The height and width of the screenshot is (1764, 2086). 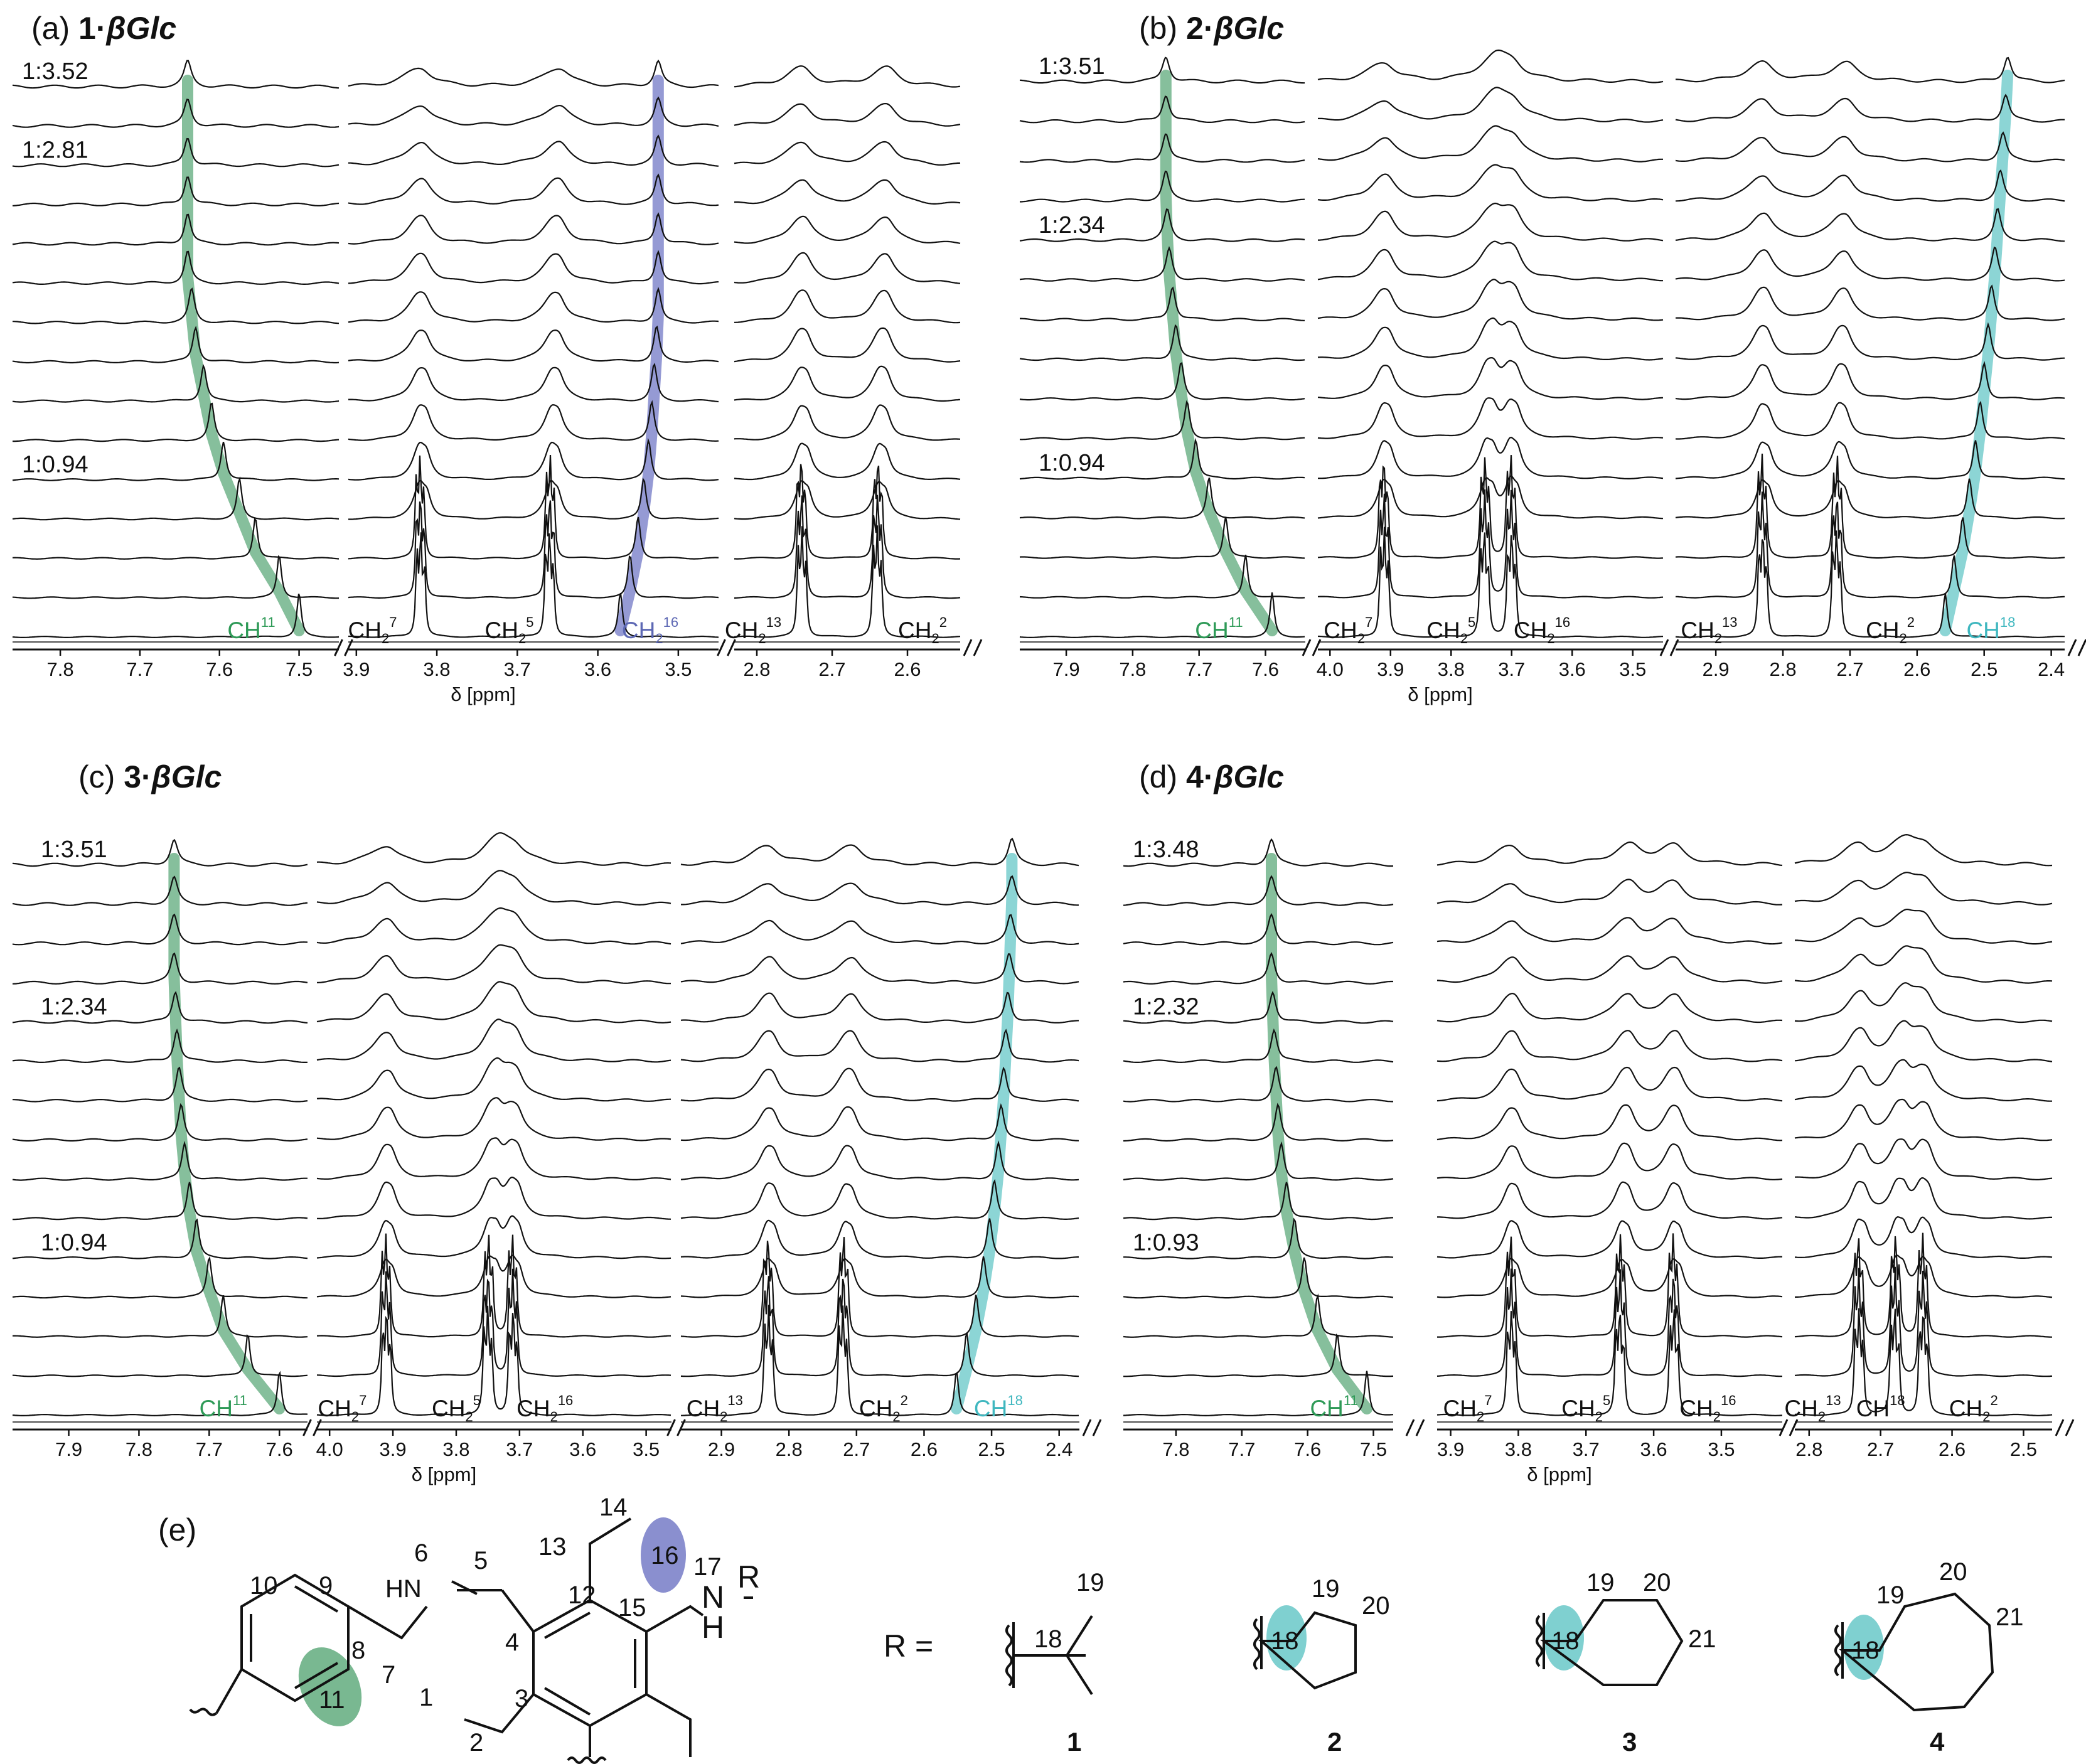 I want to click on x-tick-label: 7.7, so click(x=1199, y=669).